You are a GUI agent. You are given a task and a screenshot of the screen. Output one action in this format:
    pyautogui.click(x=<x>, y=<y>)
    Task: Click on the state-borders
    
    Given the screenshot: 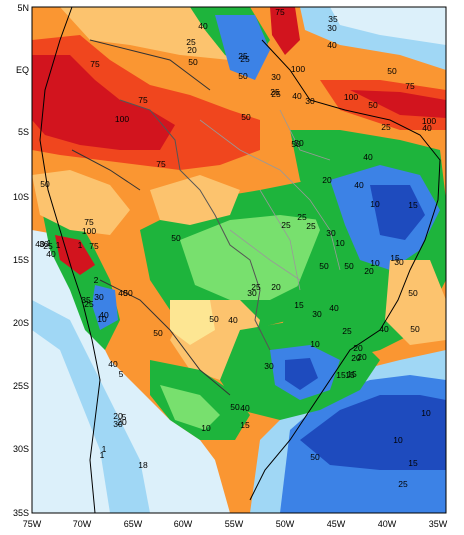 What is the action you would take?
    pyautogui.click(x=270, y=200)
    